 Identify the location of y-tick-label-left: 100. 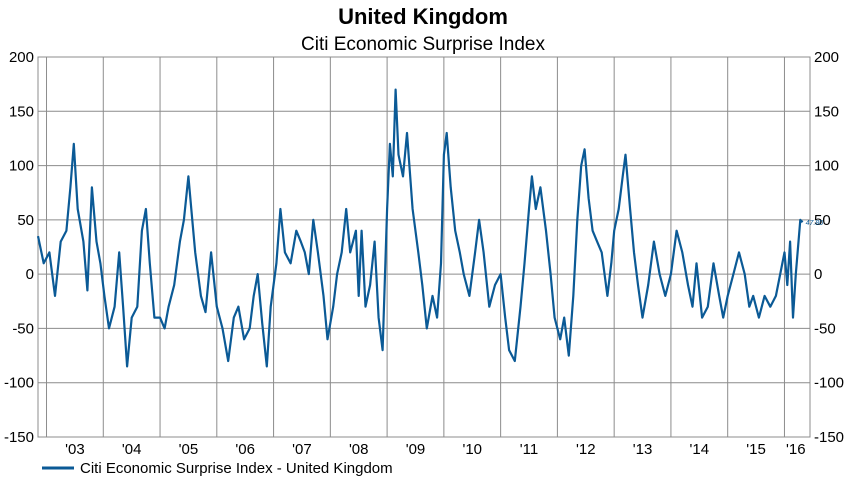
(21, 166).